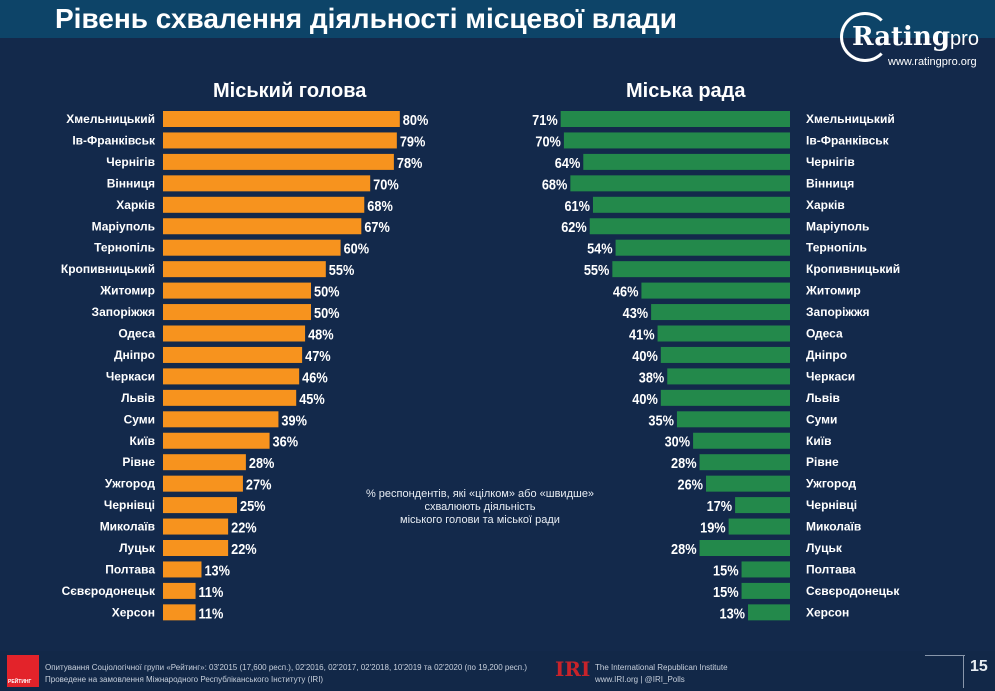  I want to click on category-label: Житомир, so click(833, 291).